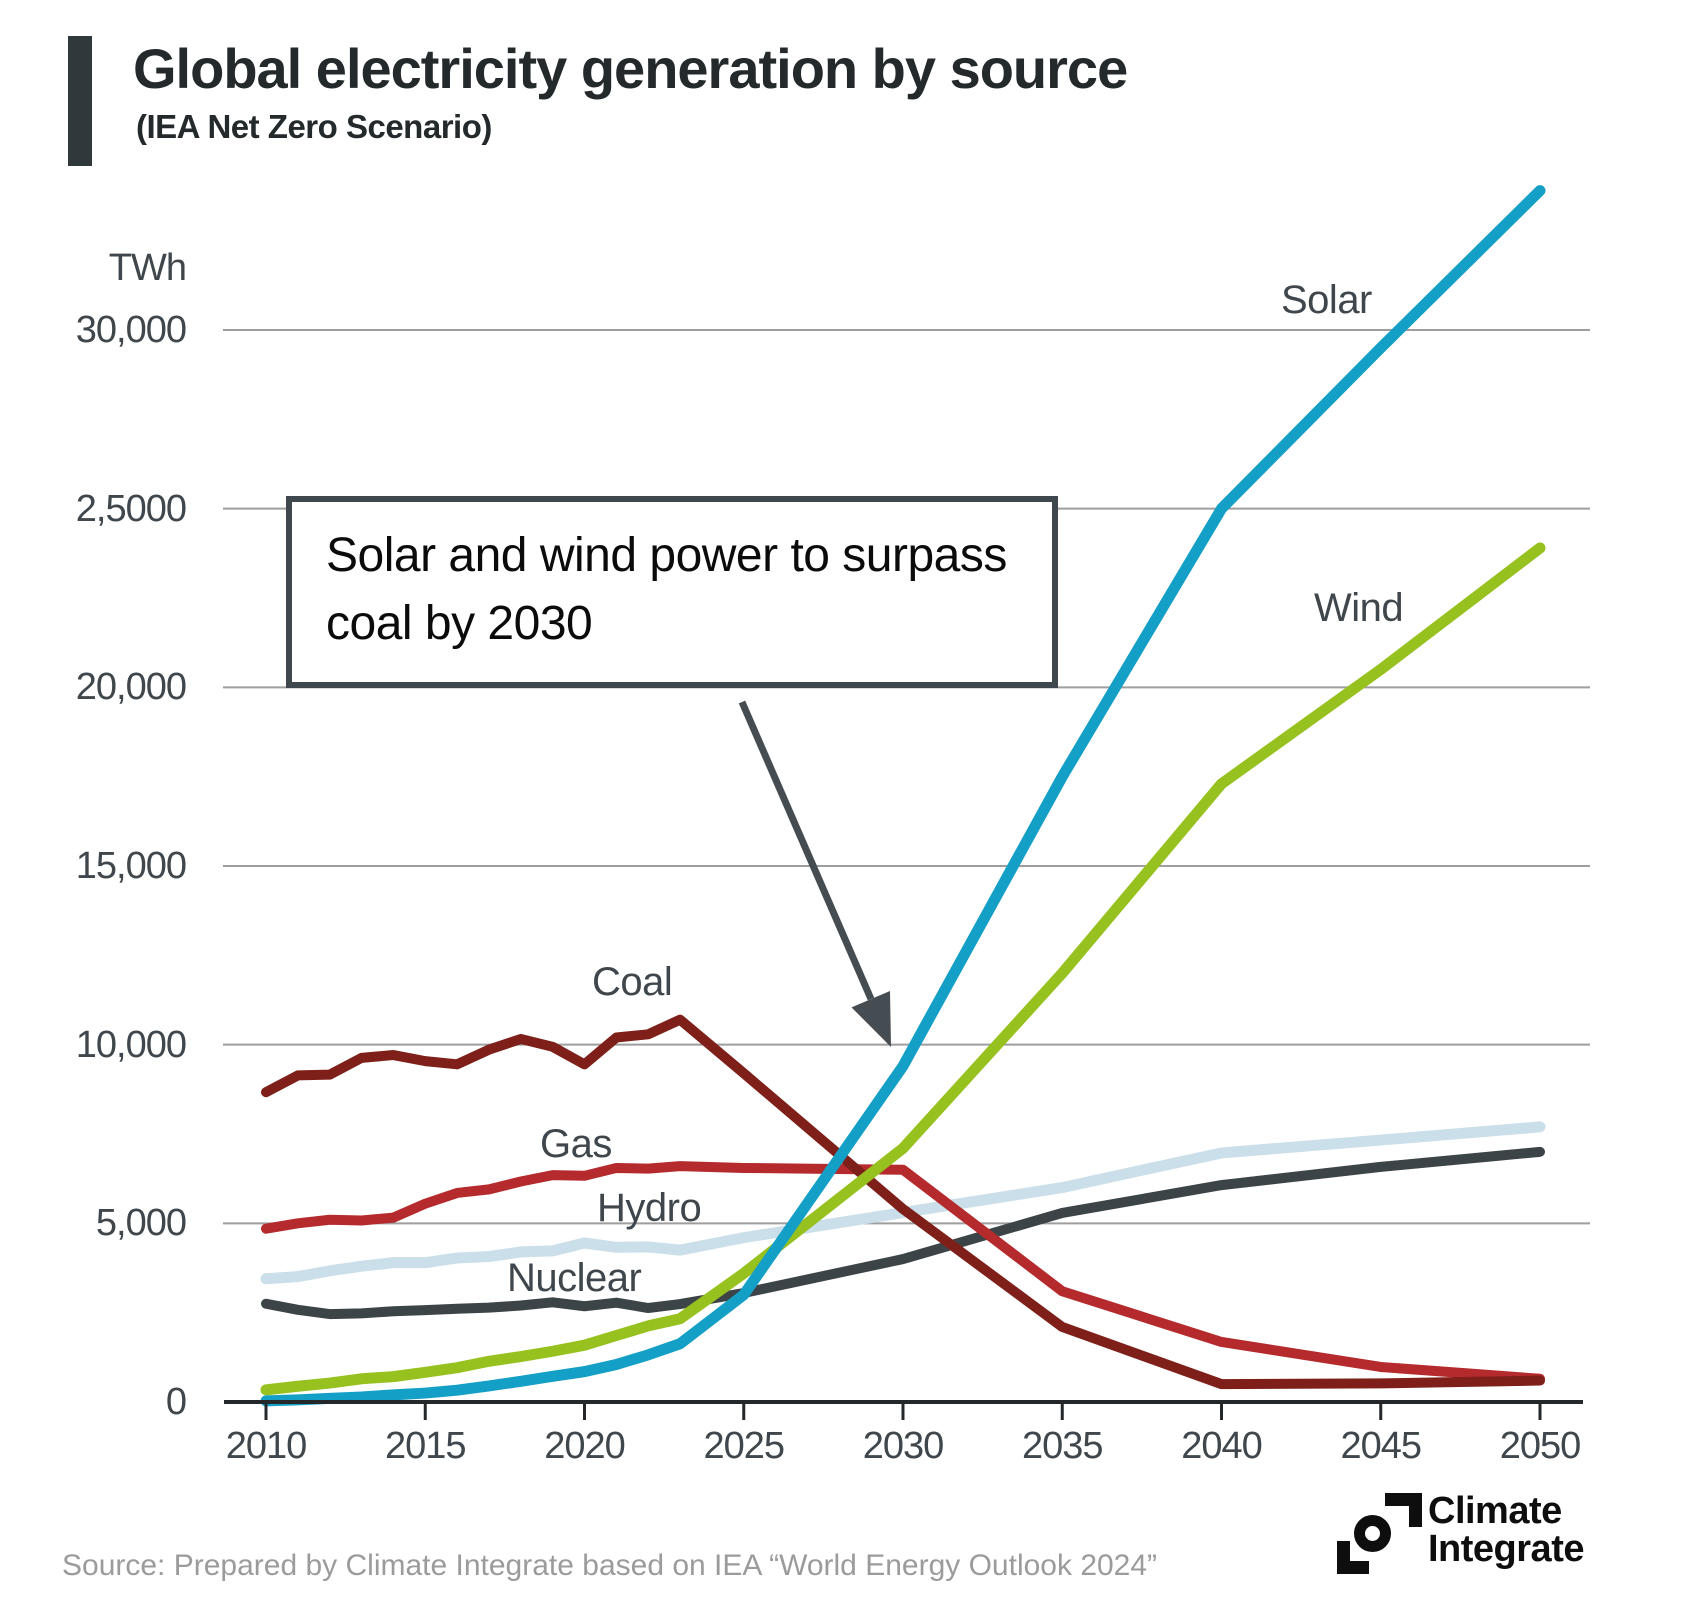  Describe the element at coordinates (649, 1208) in the screenshot. I see `series-label-hydro: Hydro` at that location.